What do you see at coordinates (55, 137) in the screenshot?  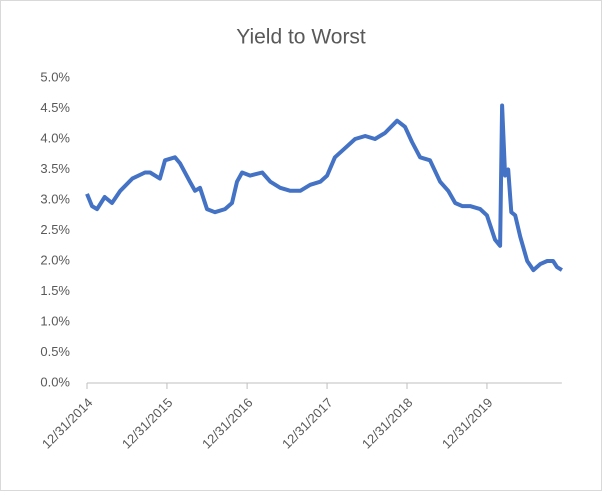 I see `y-tick-label: 4.0%` at bounding box center [55, 137].